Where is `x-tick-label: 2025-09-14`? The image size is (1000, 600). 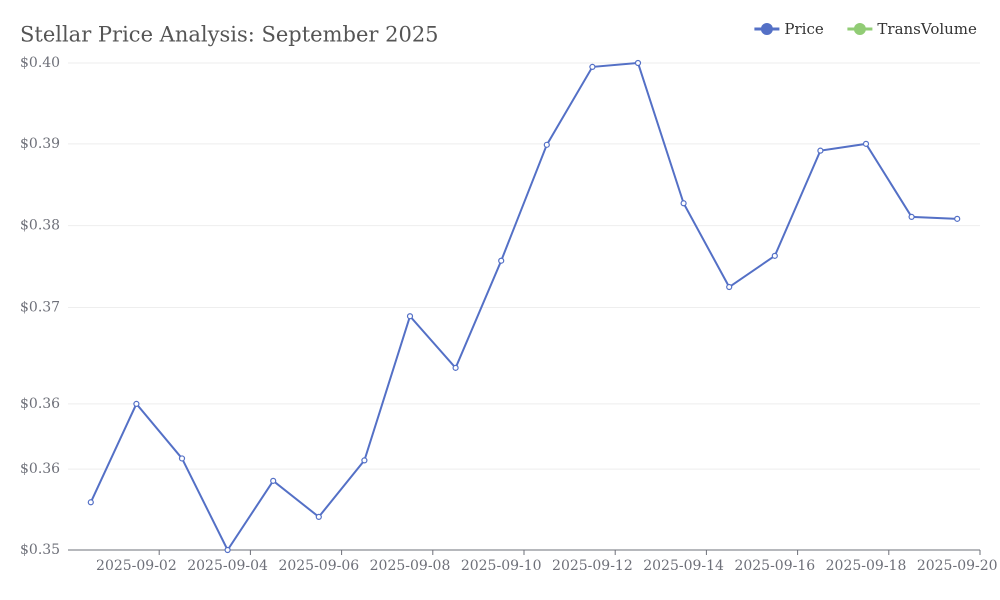 x-tick-label: 2025-09-14 is located at coordinates (683, 566).